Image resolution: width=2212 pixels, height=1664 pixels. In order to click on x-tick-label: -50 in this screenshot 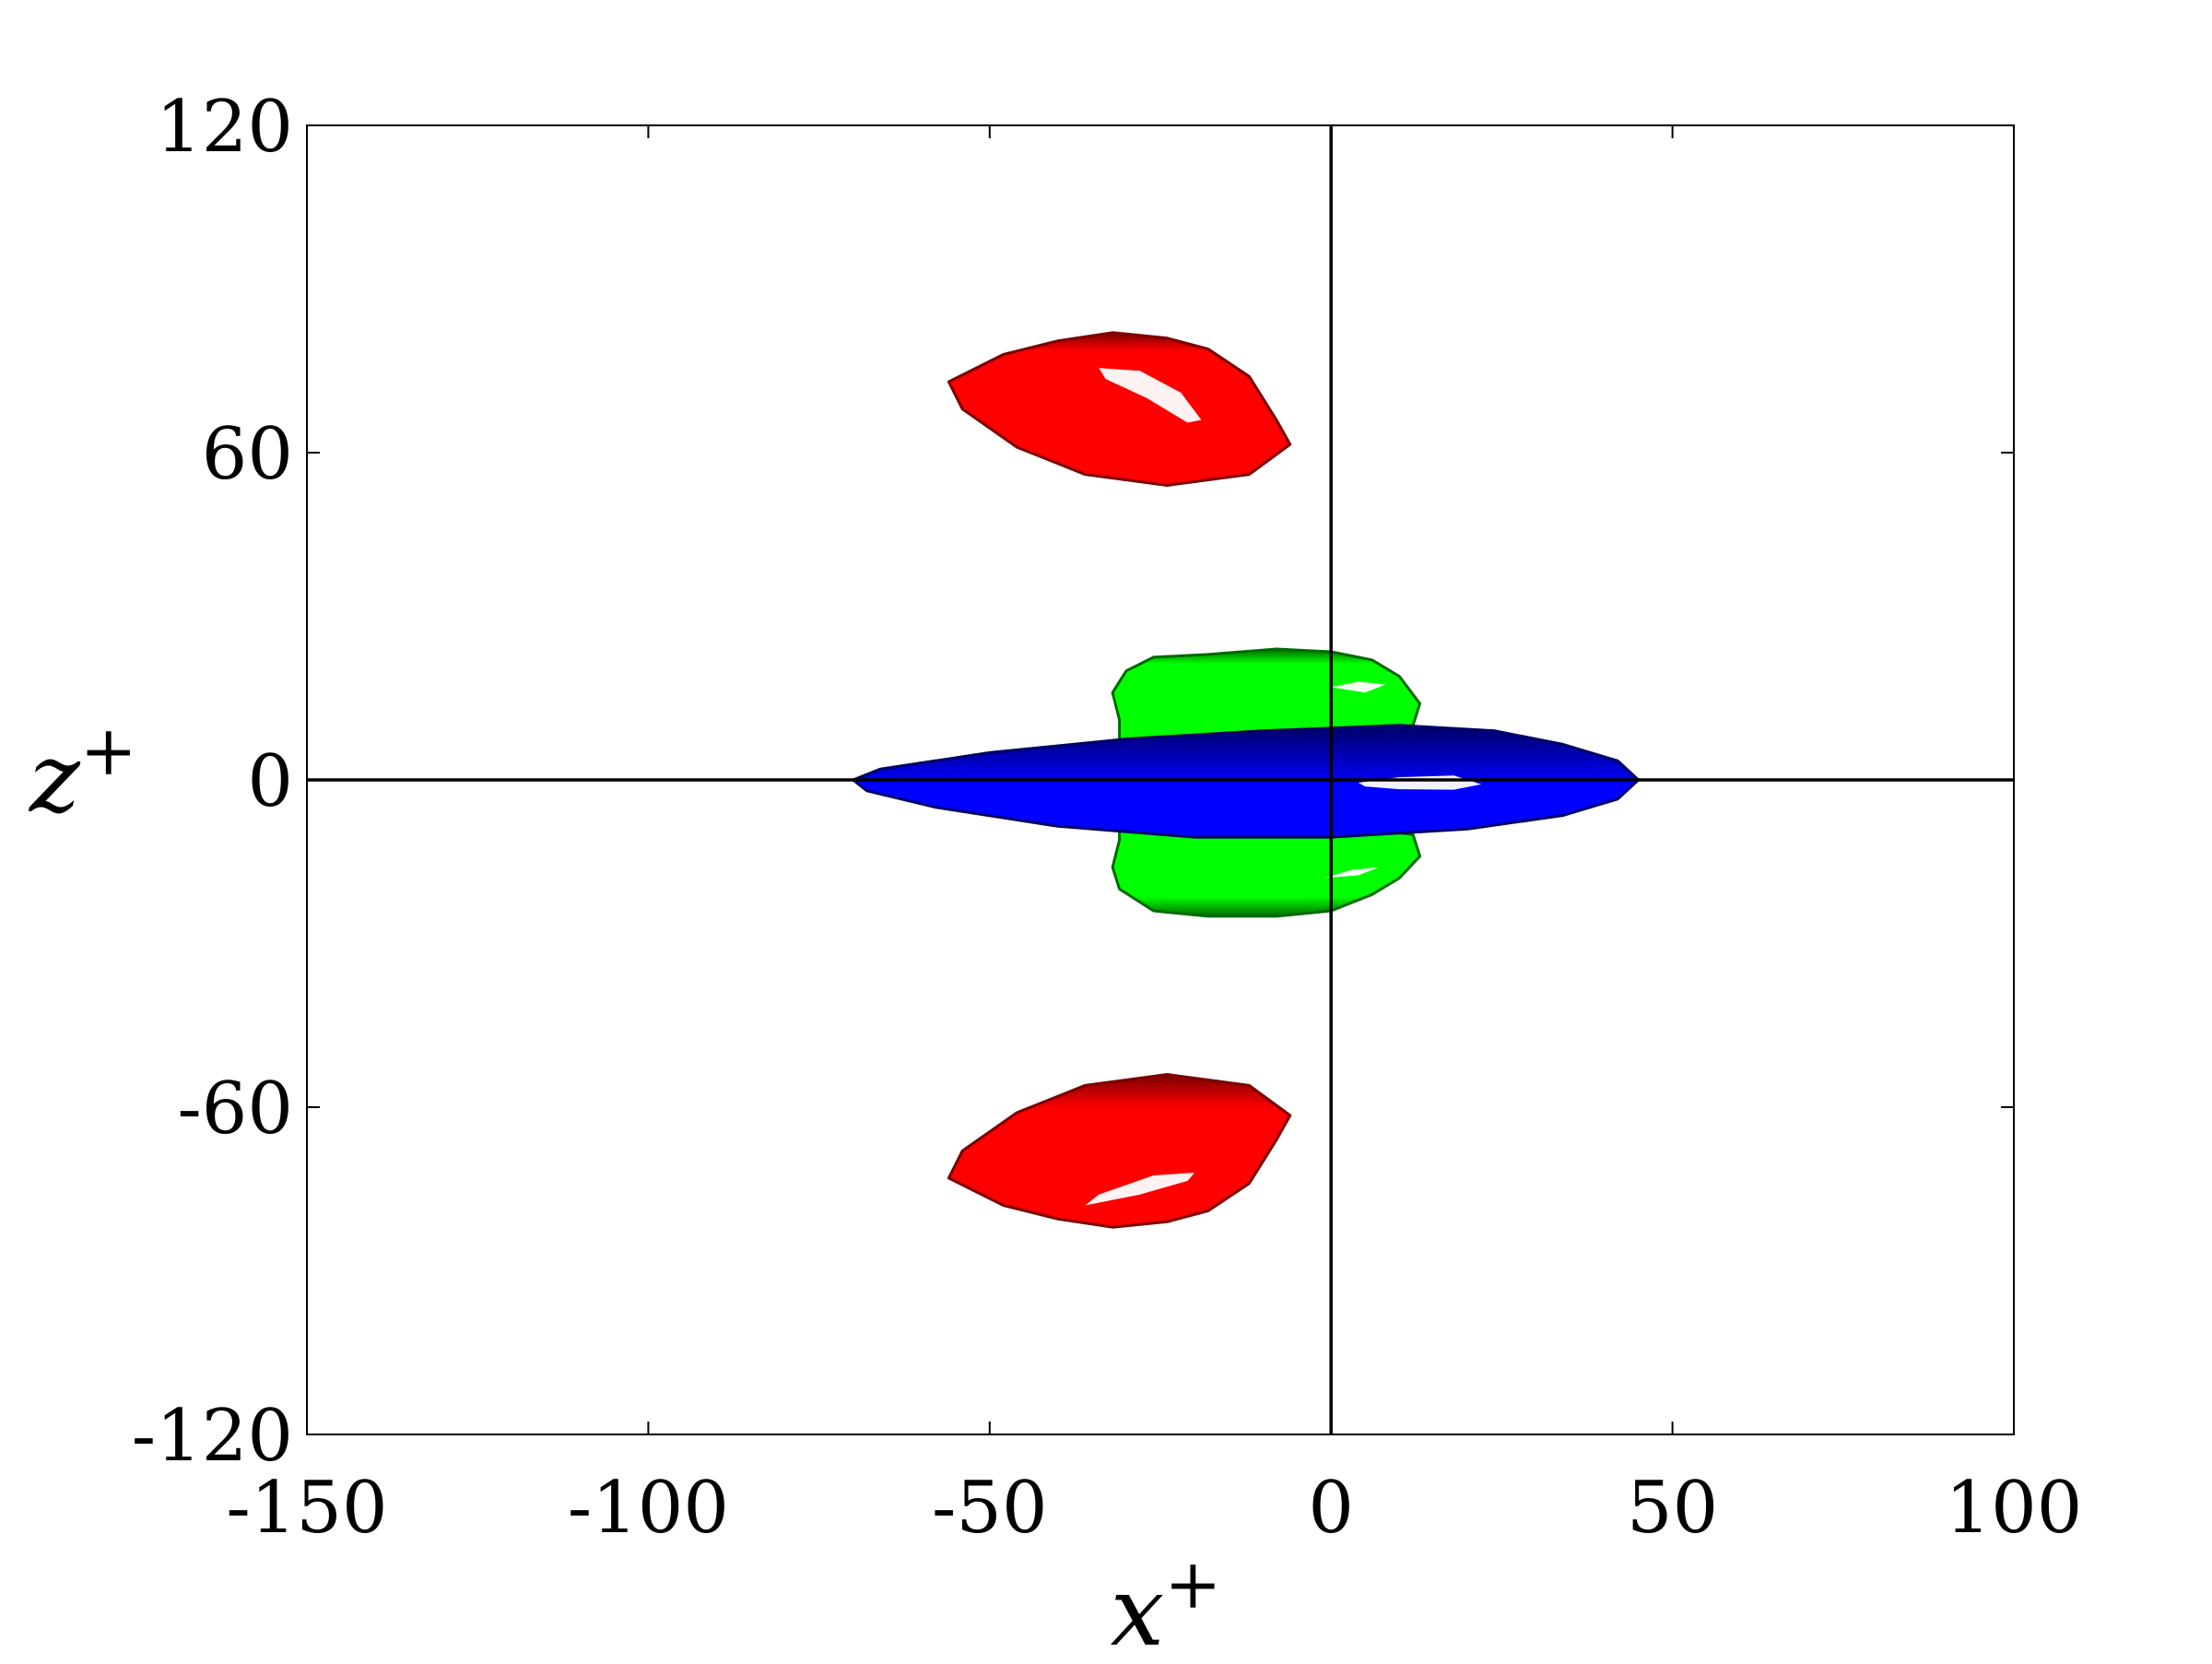, I will do `click(990, 1508)`.